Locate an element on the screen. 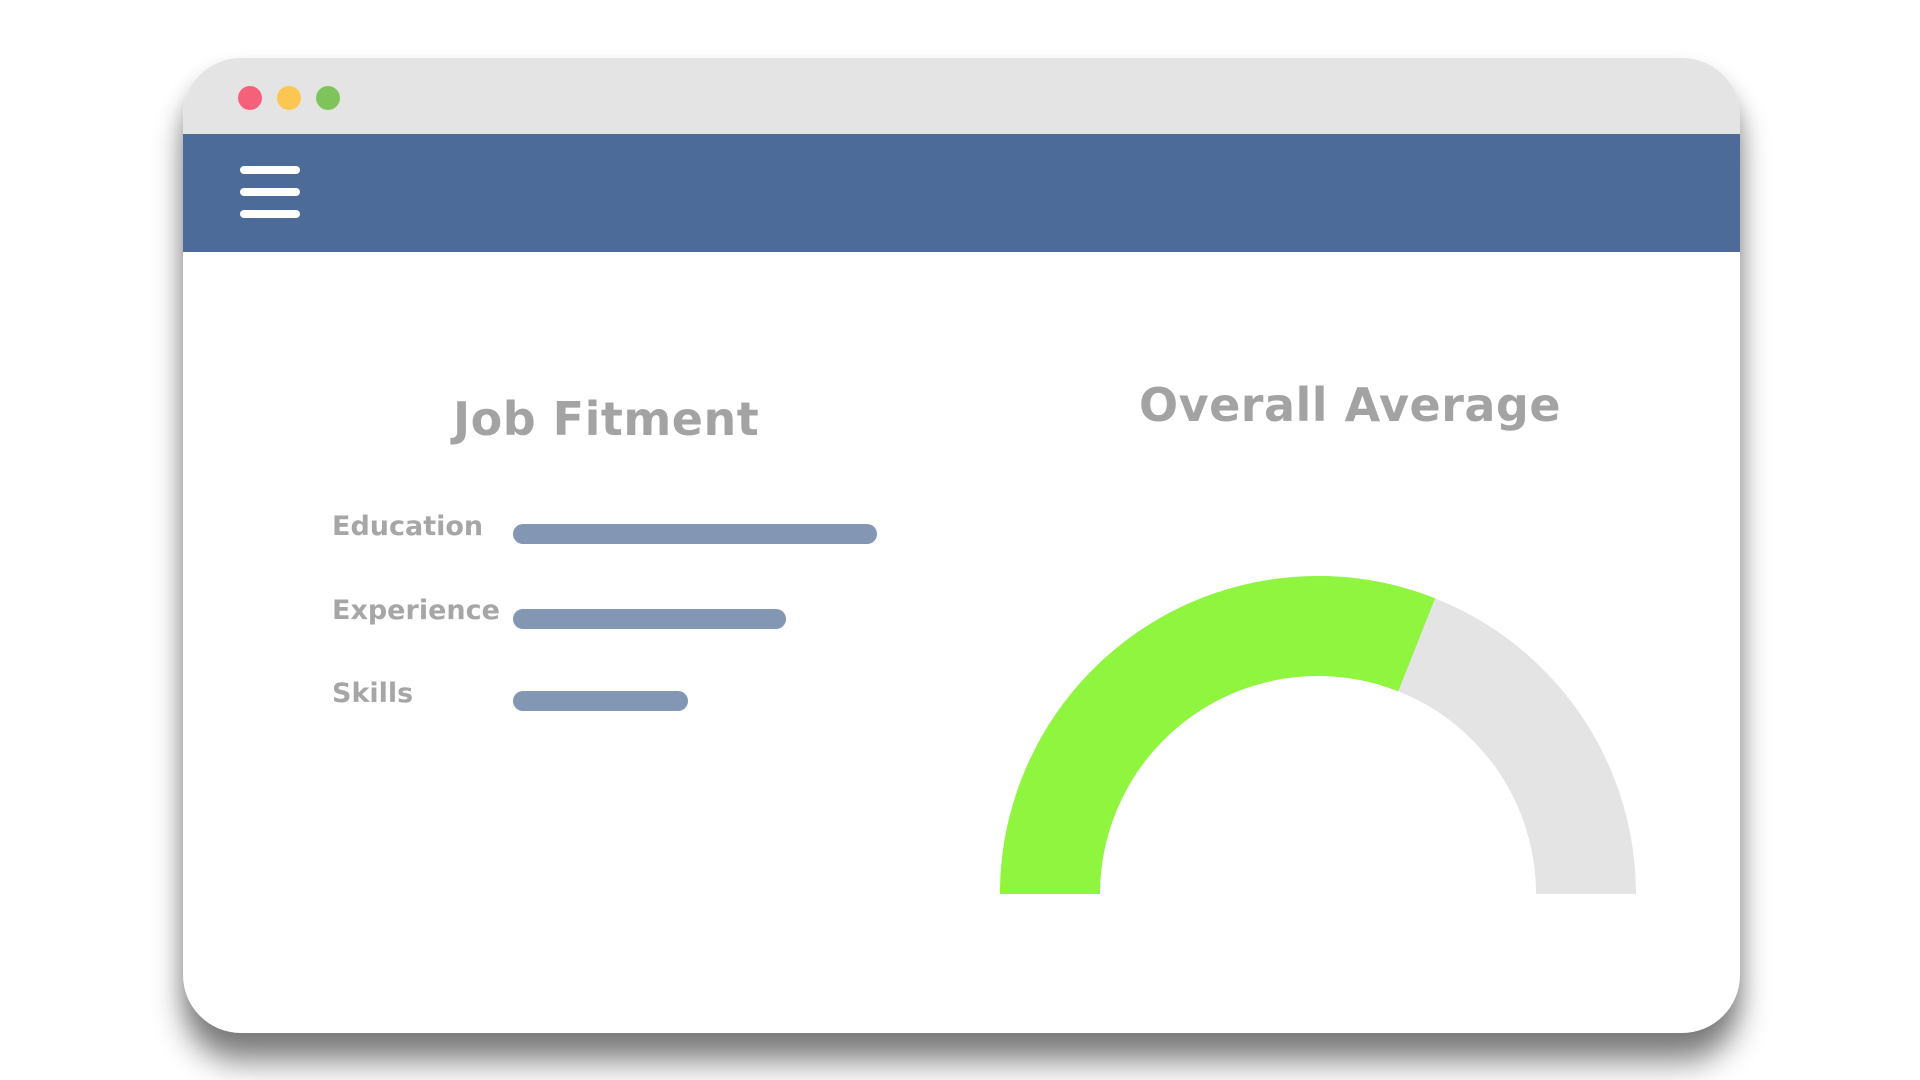 Image resolution: width=1920 pixels, height=1080 pixels. window-titlebar is located at coordinates (961, 96).